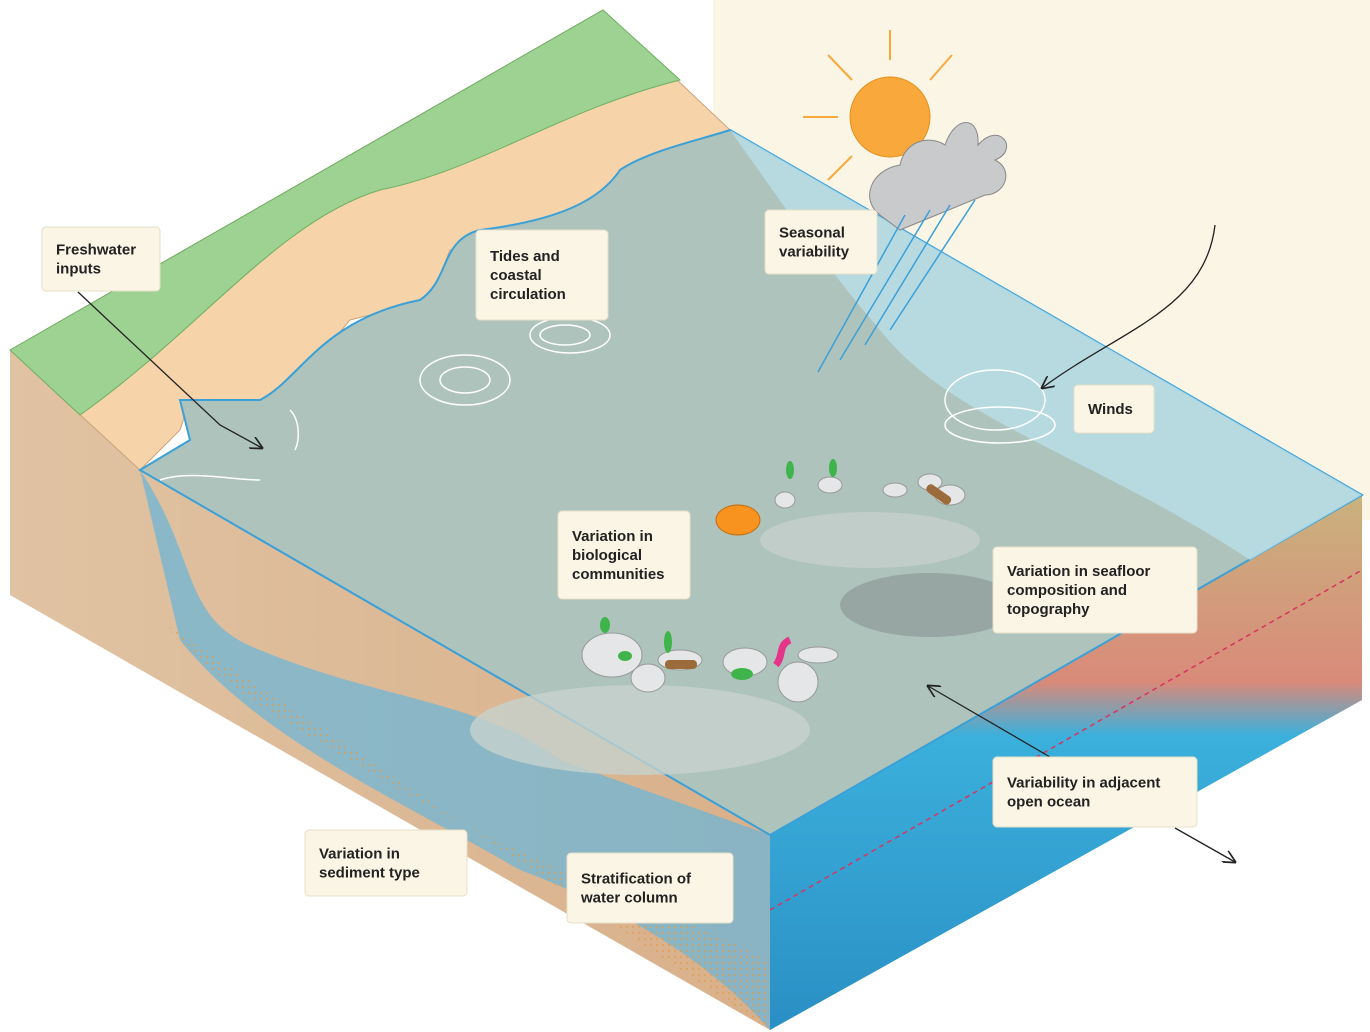 Image resolution: width=1370 pixels, height=1032 pixels. I want to click on stratification-line, so click(1066, 740).